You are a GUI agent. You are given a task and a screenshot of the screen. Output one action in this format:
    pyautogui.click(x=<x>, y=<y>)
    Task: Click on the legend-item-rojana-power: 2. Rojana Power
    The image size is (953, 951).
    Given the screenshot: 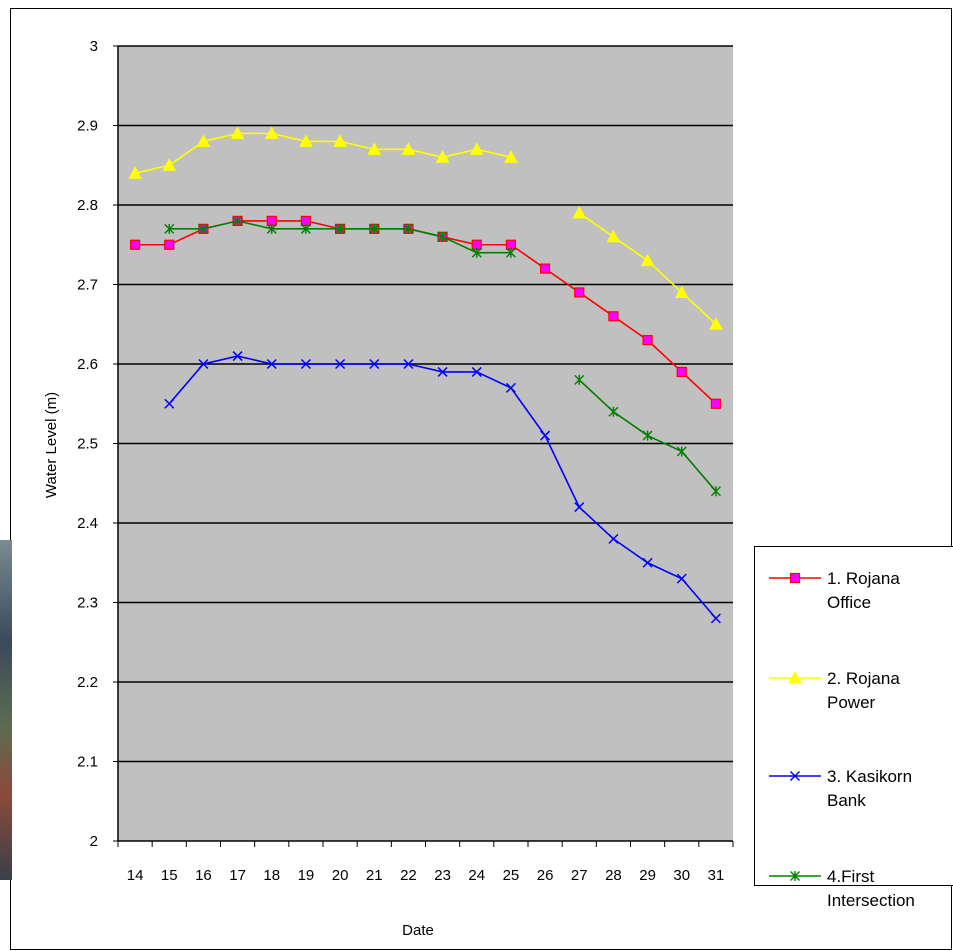 What is the action you would take?
    pyautogui.click(x=859, y=697)
    